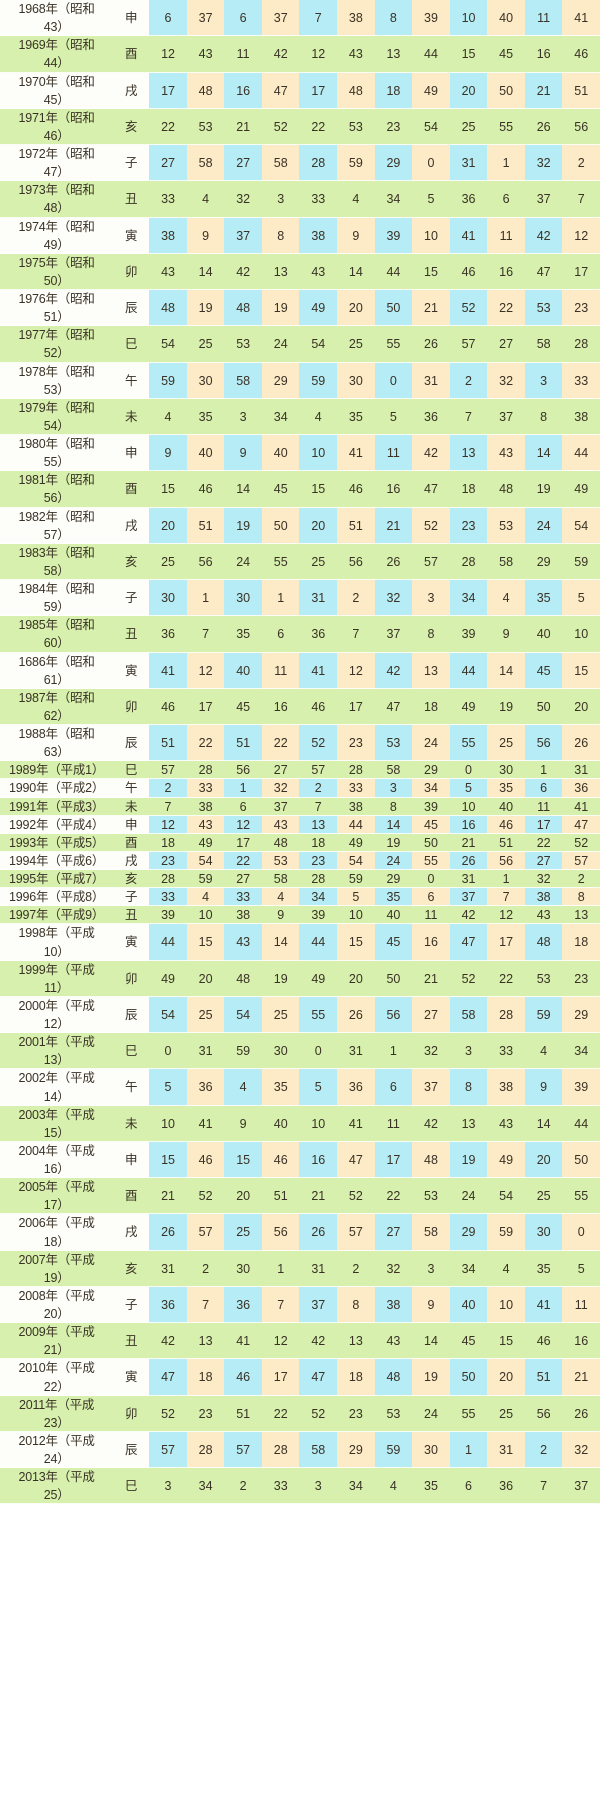  What do you see at coordinates (57, 987) in the screenshot?
I see `year-label-line: 11）` at bounding box center [57, 987].